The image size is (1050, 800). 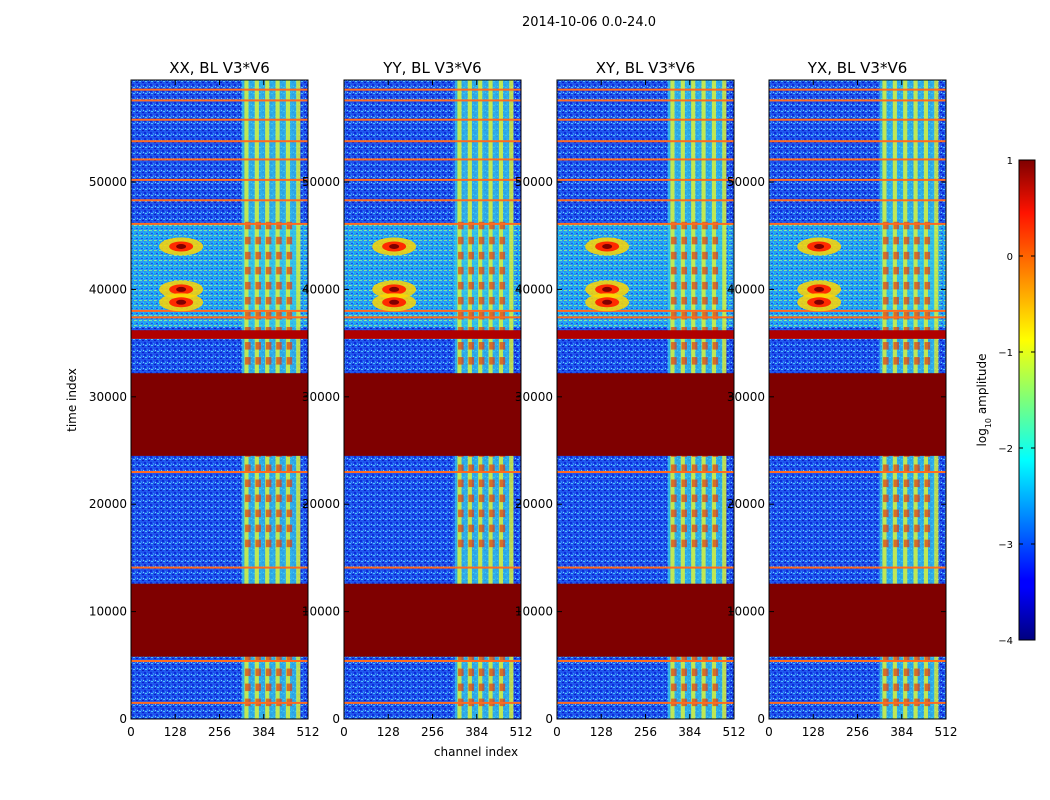 I want to click on rfi-time-band, so click(x=857, y=334).